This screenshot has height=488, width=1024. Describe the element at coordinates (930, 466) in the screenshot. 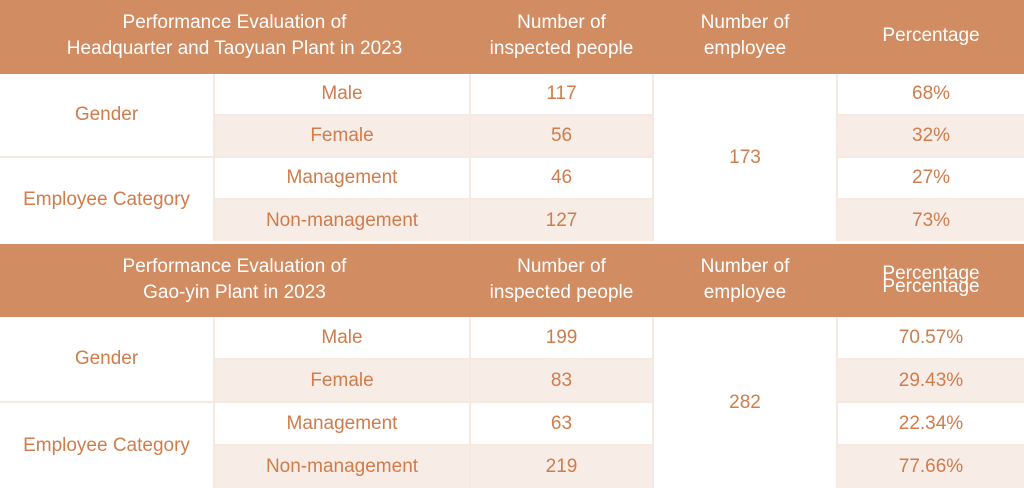

I see `percentage-cell: 77.66%` at that location.